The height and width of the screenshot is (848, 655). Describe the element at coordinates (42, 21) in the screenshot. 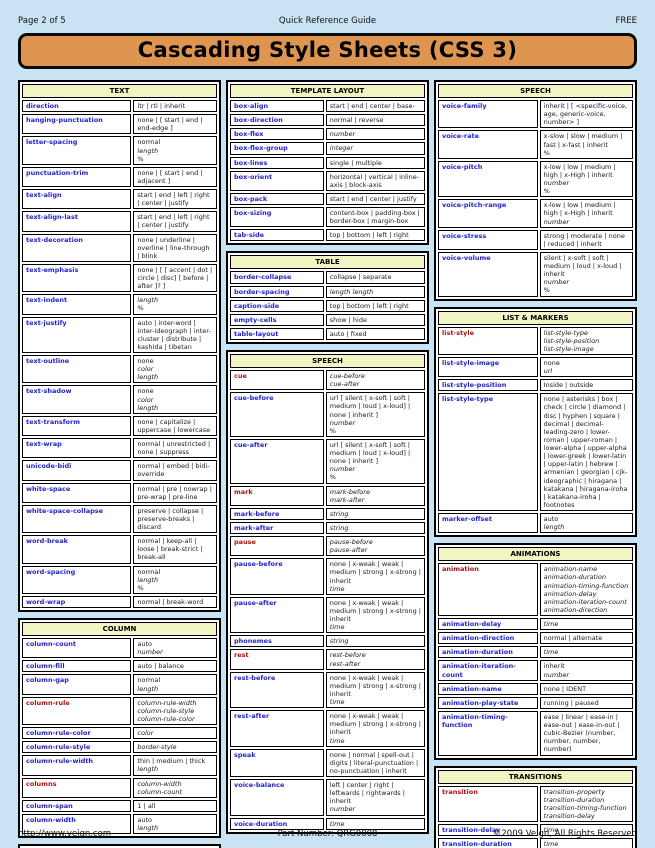

I see `page-number: Page 2 of 5` at that location.